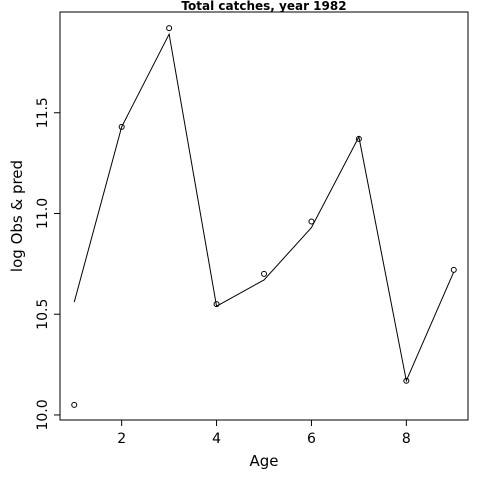  What do you see at coordinates (17, 216) in the screenshot?
I see `y-axis-label: log Obs & pred` at bounding box center [17, 216].